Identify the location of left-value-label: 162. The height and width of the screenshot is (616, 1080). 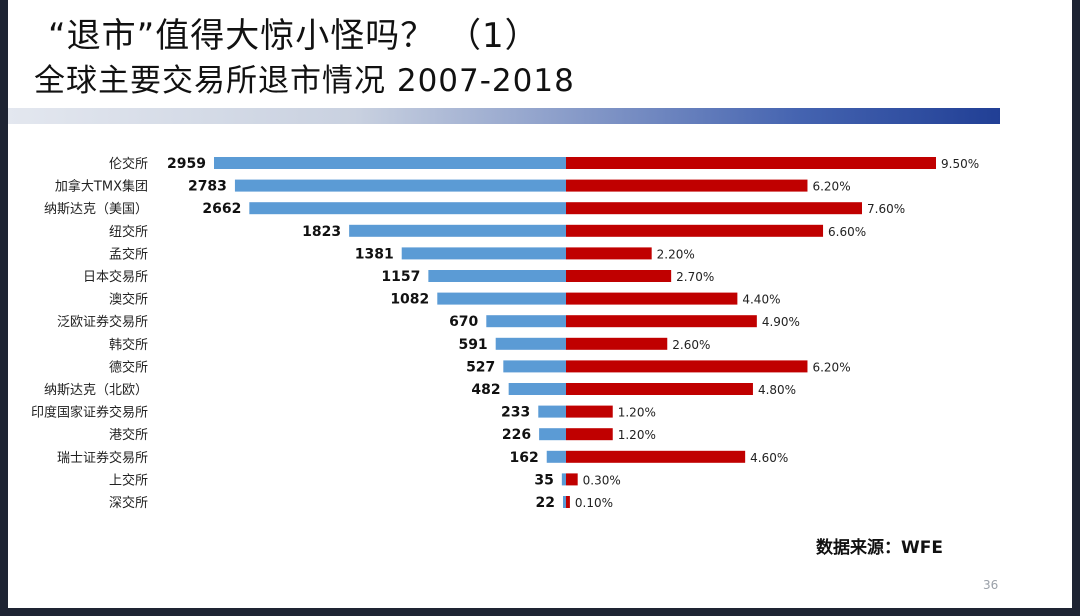
(523, 458).